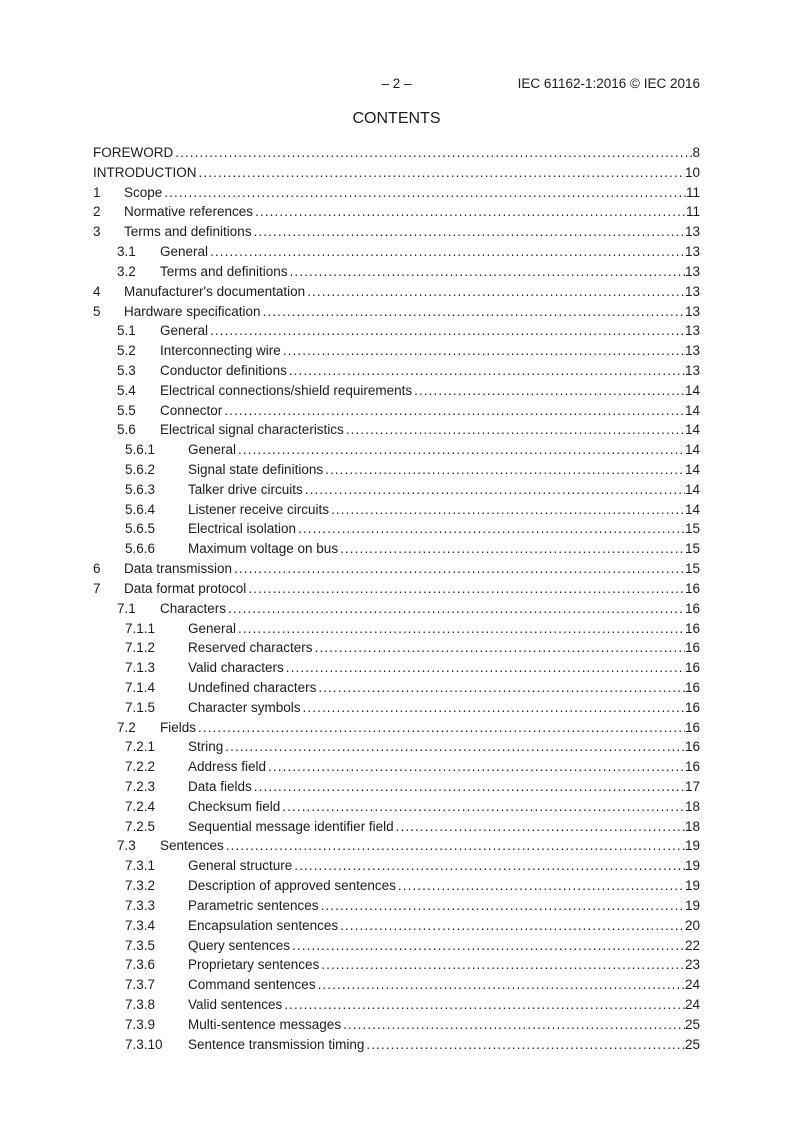 This screenshot has height=1122, width=793. What do you see at coordinates (252, 985) in the screenshot?
I see `toc-entry-label: Command sentences` at bounding box center [252, 985].